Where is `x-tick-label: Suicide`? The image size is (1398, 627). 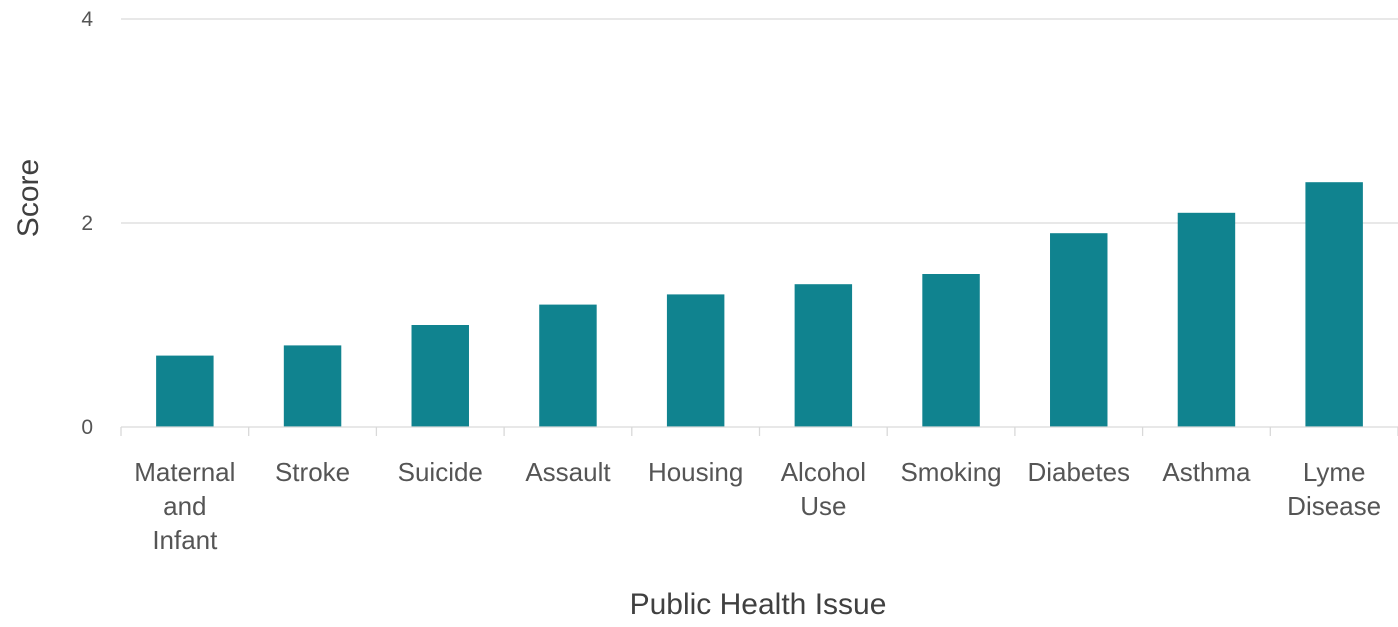
x-tick-label: Suicide is located at coordinates (440, 472).